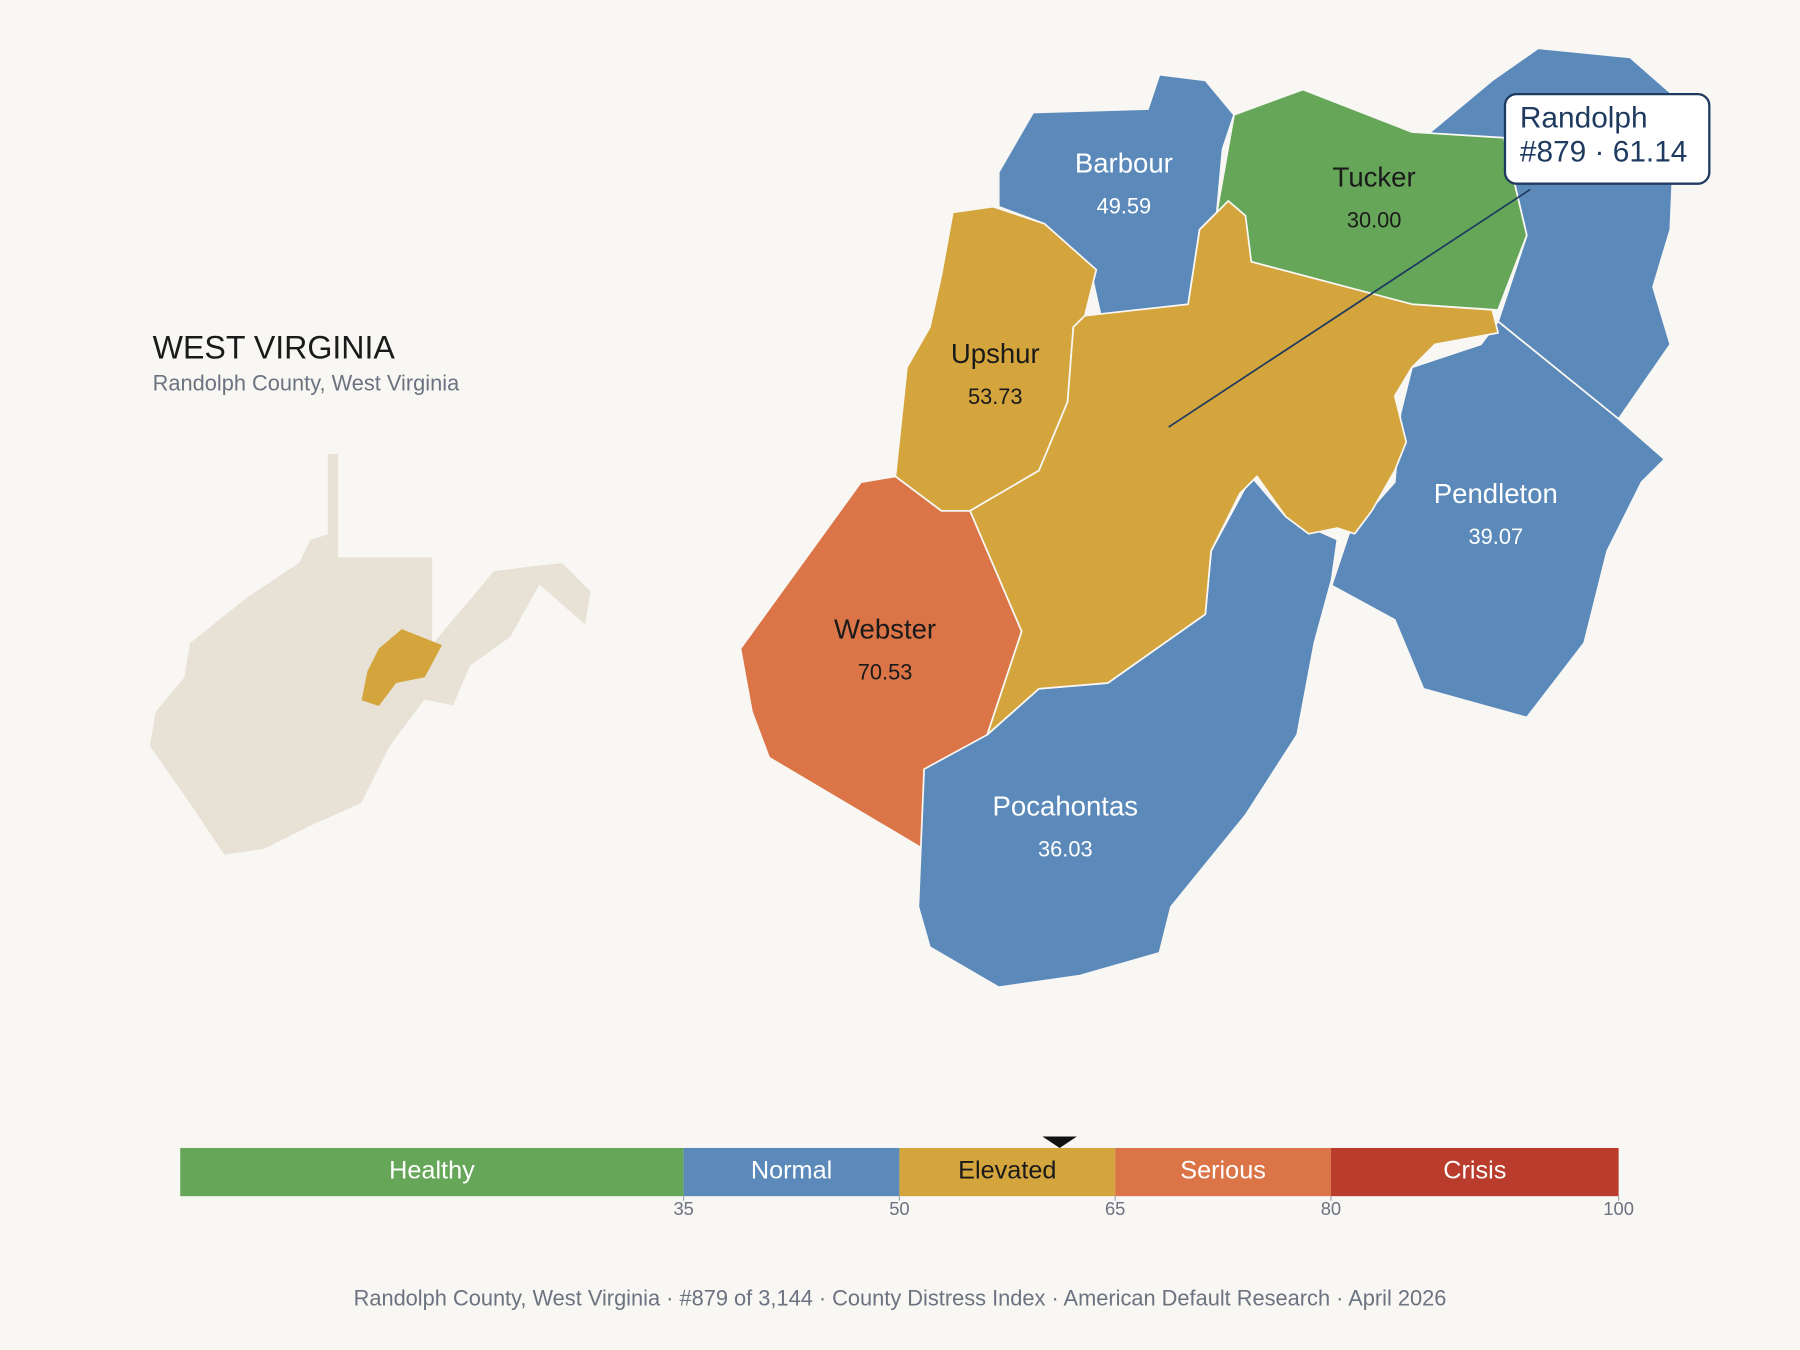  What do you see at coordinates (1065, 805) in the screenshot?
I see `county-name: Pocahontas` at bounding box center [1065, 805].